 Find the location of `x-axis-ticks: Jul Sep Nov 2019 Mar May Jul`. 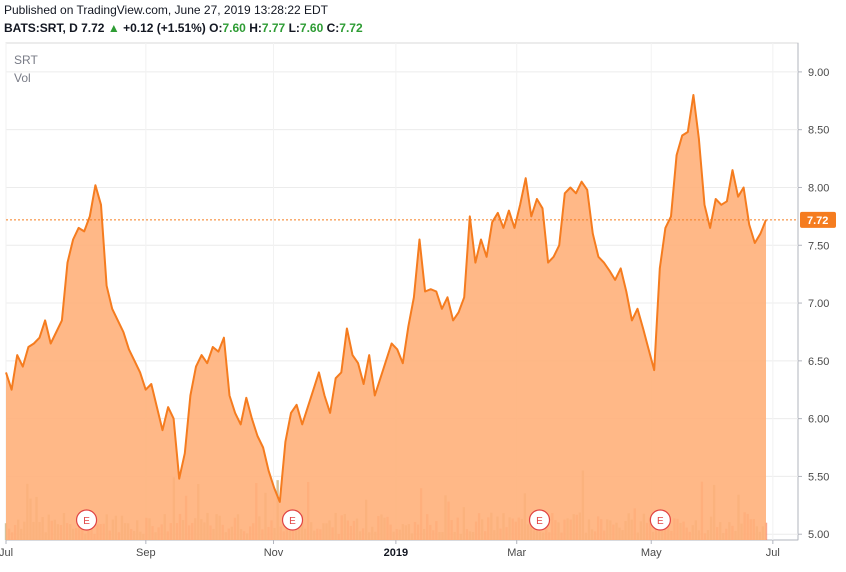

x-axis-ticks: Jul Sep Nov 2019 Mar May Jul is located at coordinates (390, 549).